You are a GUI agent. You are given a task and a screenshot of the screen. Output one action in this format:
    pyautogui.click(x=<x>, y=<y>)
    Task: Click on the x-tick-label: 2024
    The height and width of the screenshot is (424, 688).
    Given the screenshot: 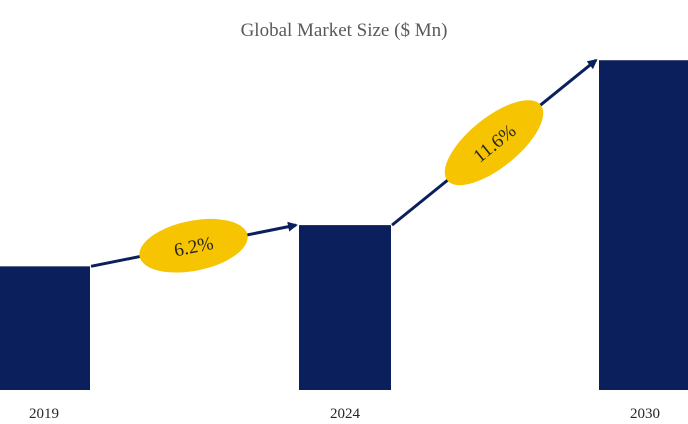 What is the action you would take?
    pyautogui.click(x=345, y=414)
    